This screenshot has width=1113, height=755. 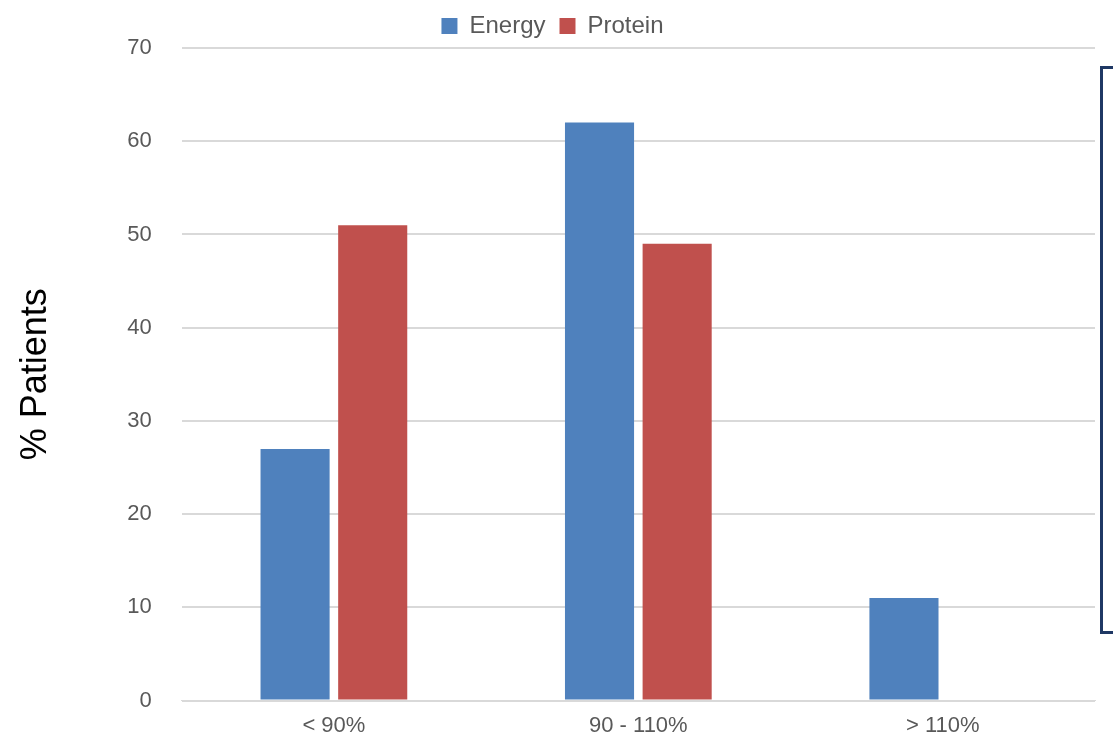 What do you see at coordinates (625, 24) in the screenshot?
I see `legend-label: Protein` at bounding box center [625, 24].